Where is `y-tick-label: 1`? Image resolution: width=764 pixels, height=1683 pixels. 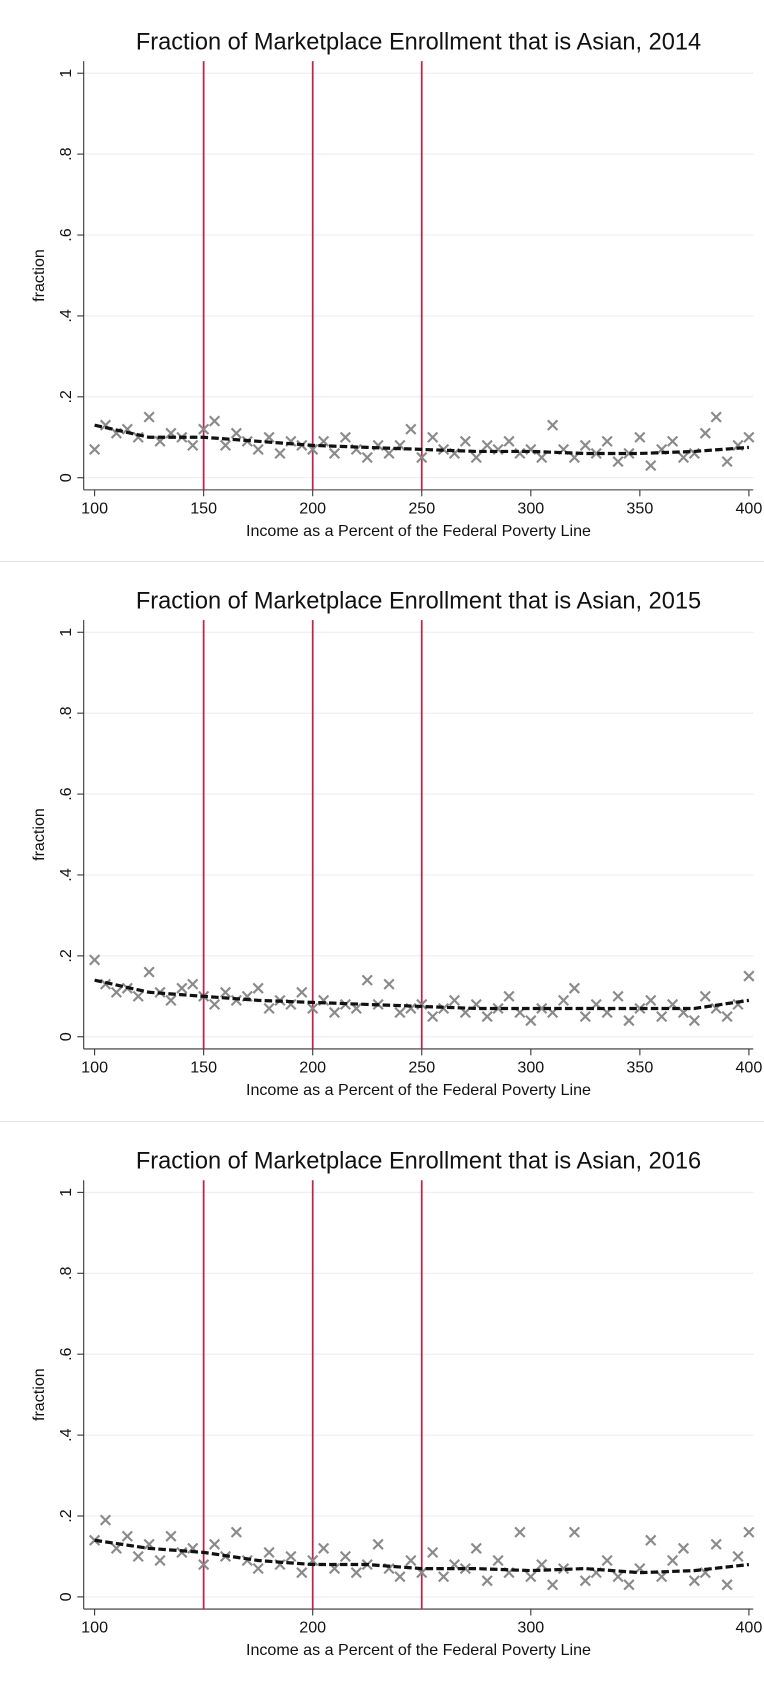
y-tick-label: 1 is located at coordinates (66, 632).